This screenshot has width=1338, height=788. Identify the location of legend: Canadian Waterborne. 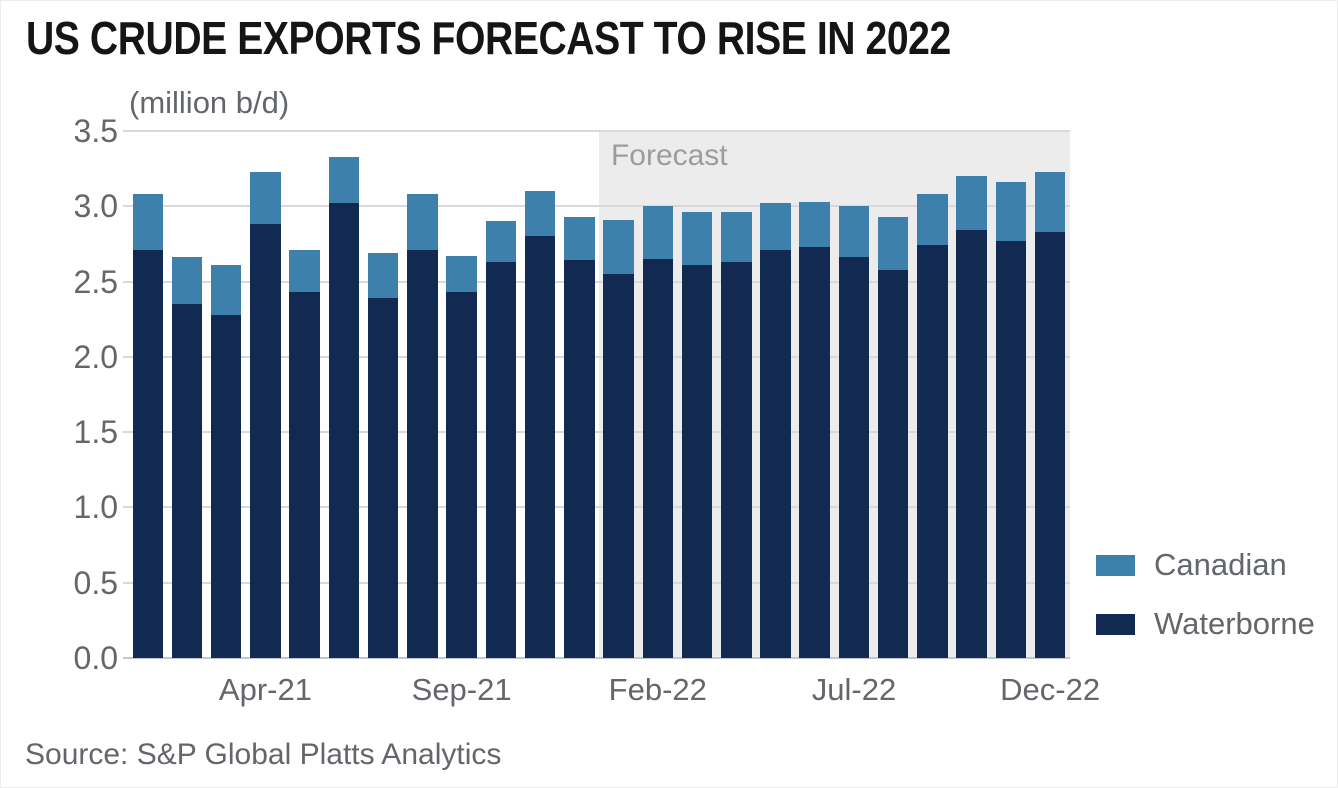
(1205, 606).